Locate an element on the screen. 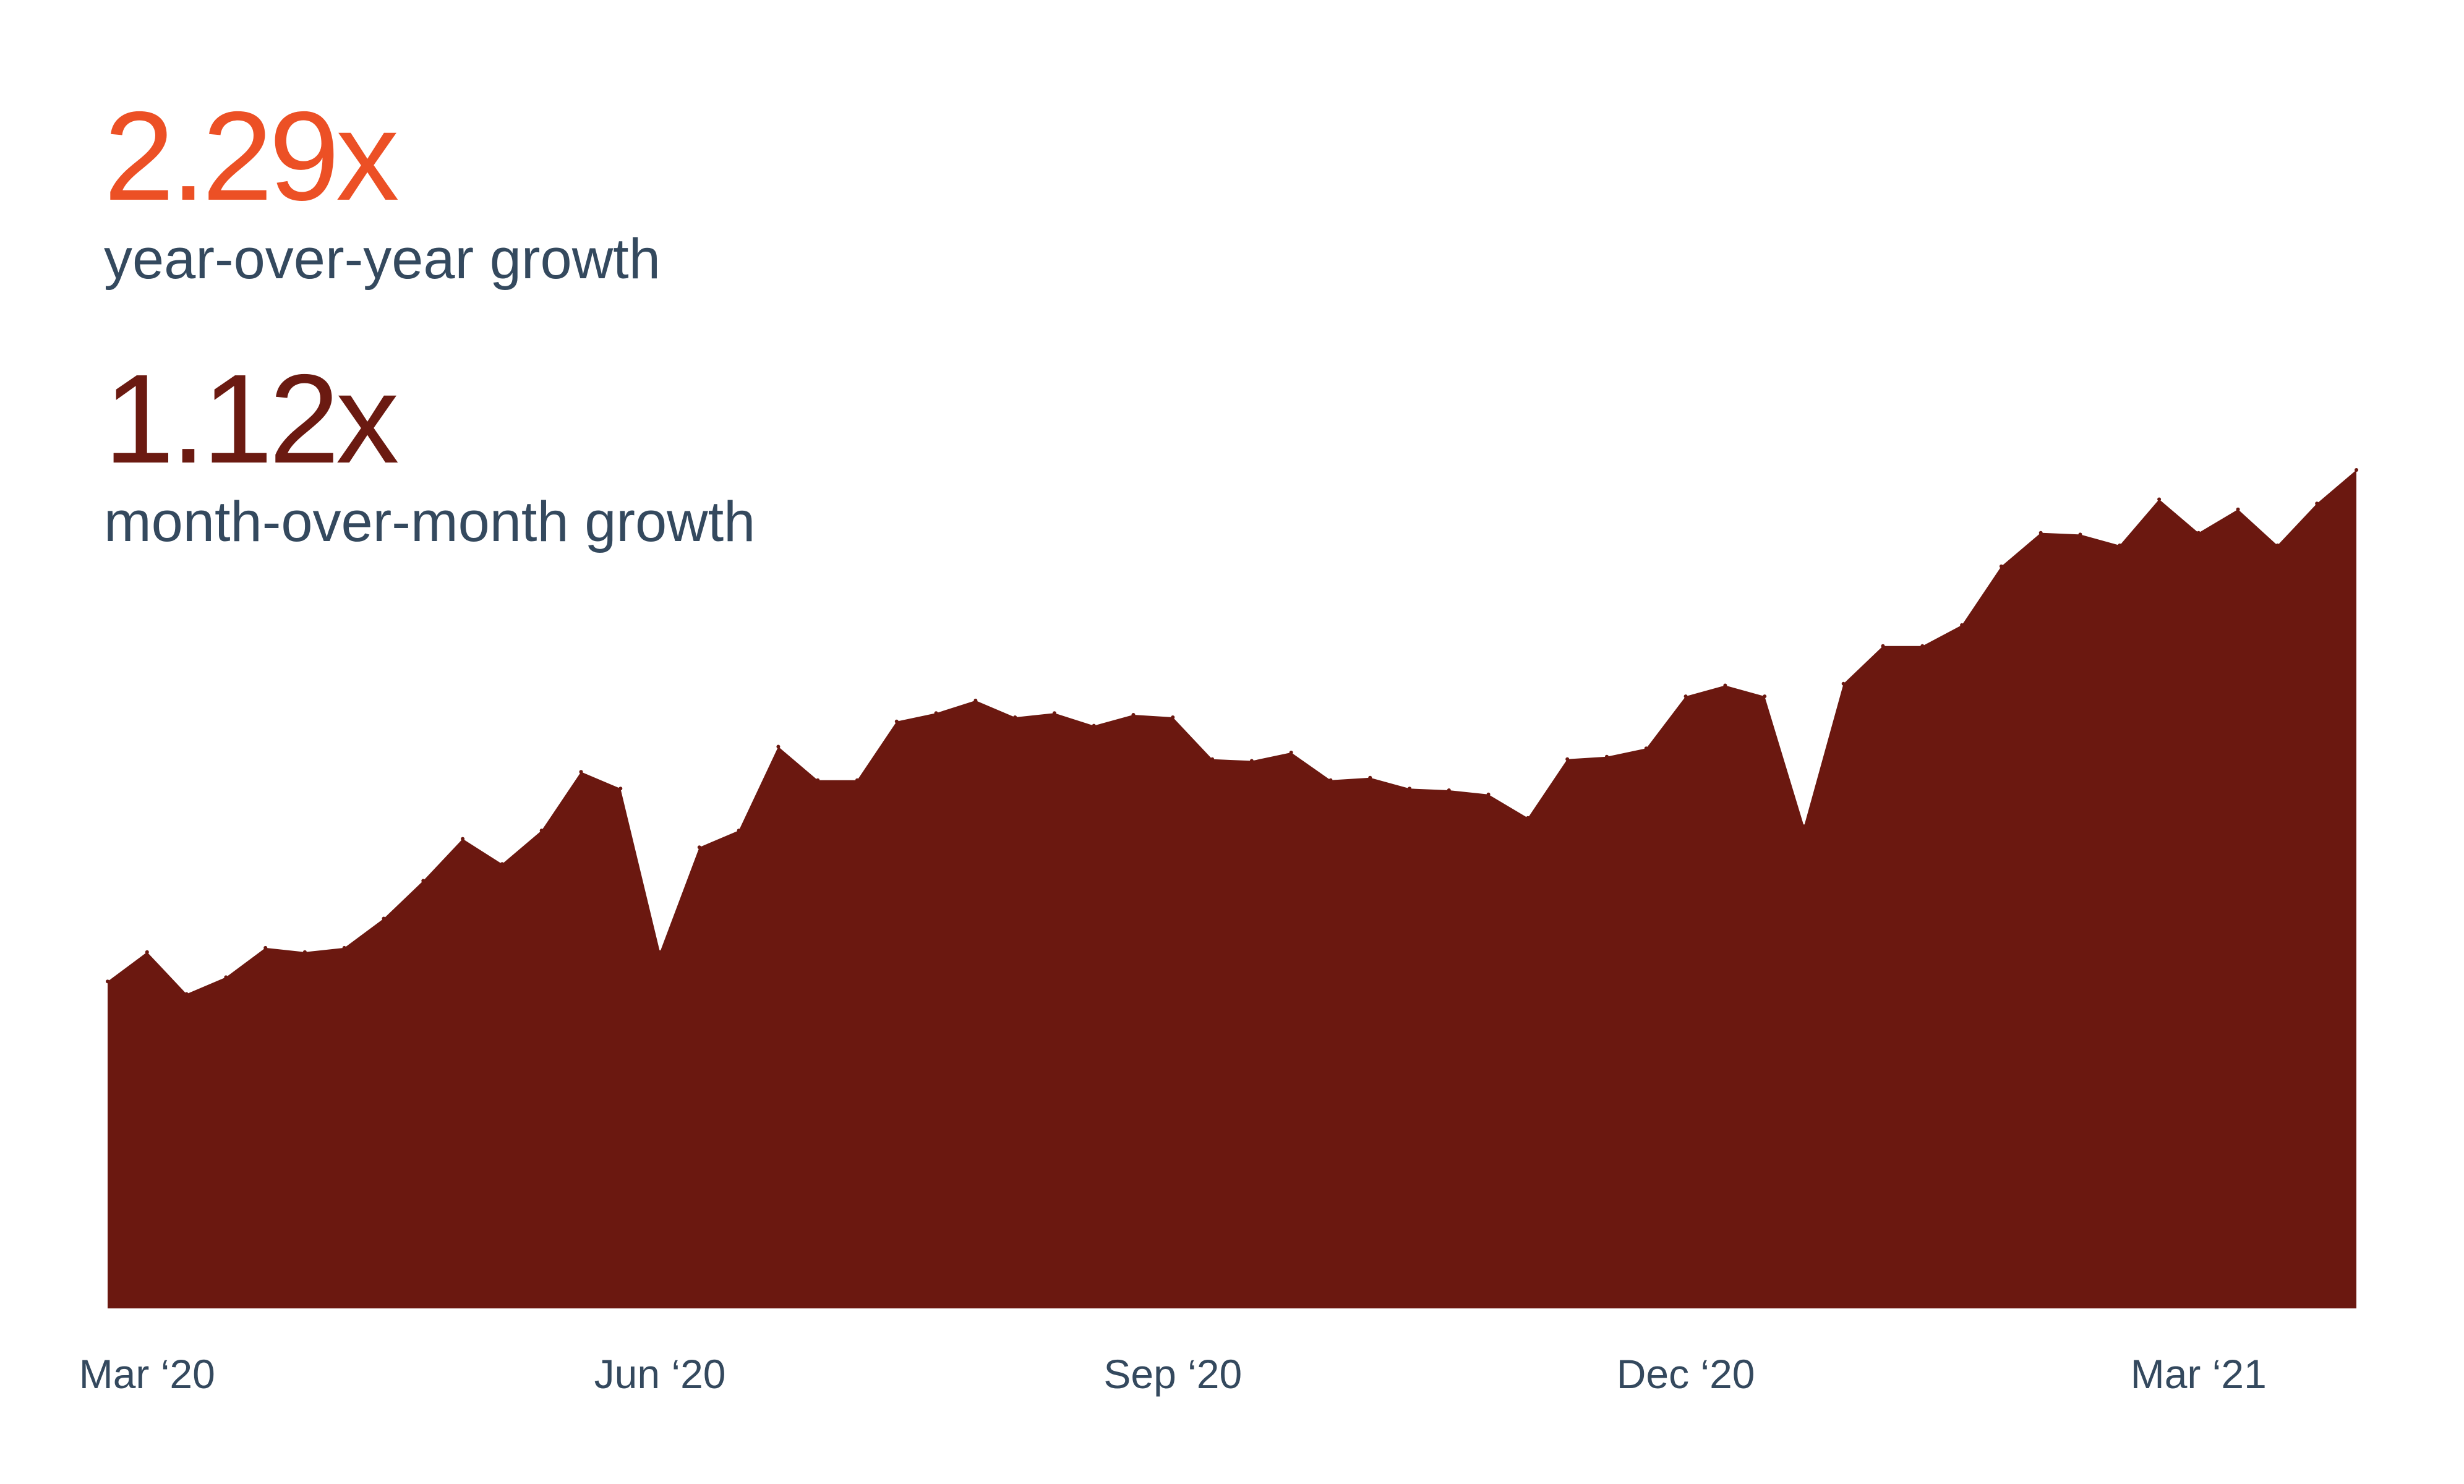 This screenshot has width=2464, height=1484. stat-yoy: 2.29x year-over-year growth is located at coordinates (382, 190).